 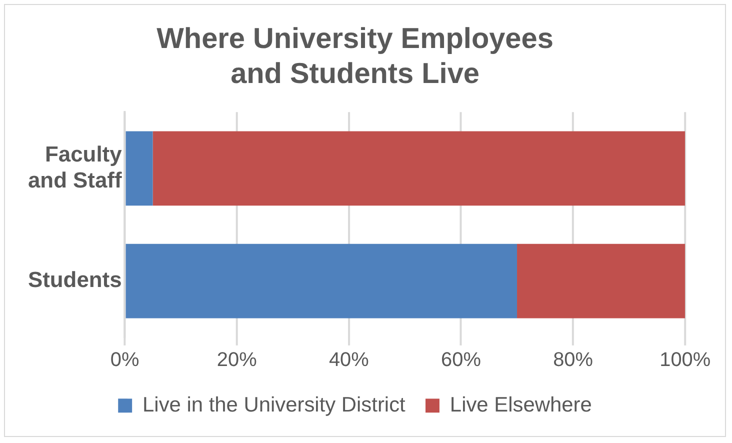 What do you see at coordinates (75, 167) in the screenshot?
I see `y-tick-label: Faculty and Staff` at bounding box center [75, 167].